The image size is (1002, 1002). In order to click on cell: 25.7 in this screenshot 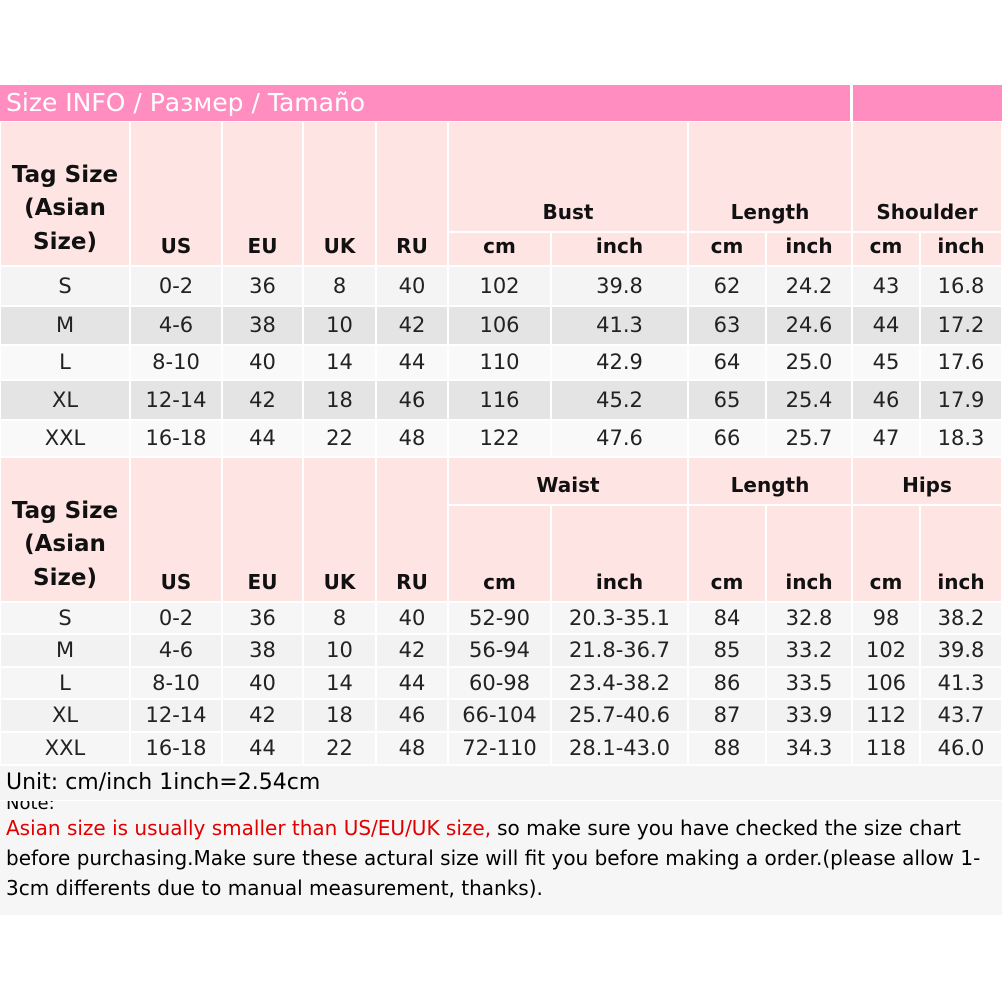, I will do `click(809, 438)`.